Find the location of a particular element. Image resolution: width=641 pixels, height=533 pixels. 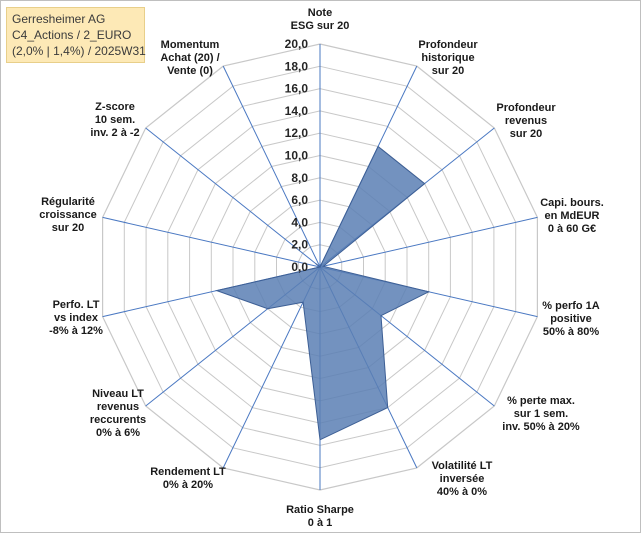

axis-label-6: Volatilité LT inversée 40% à 0% is located at coordinates (462, 479).